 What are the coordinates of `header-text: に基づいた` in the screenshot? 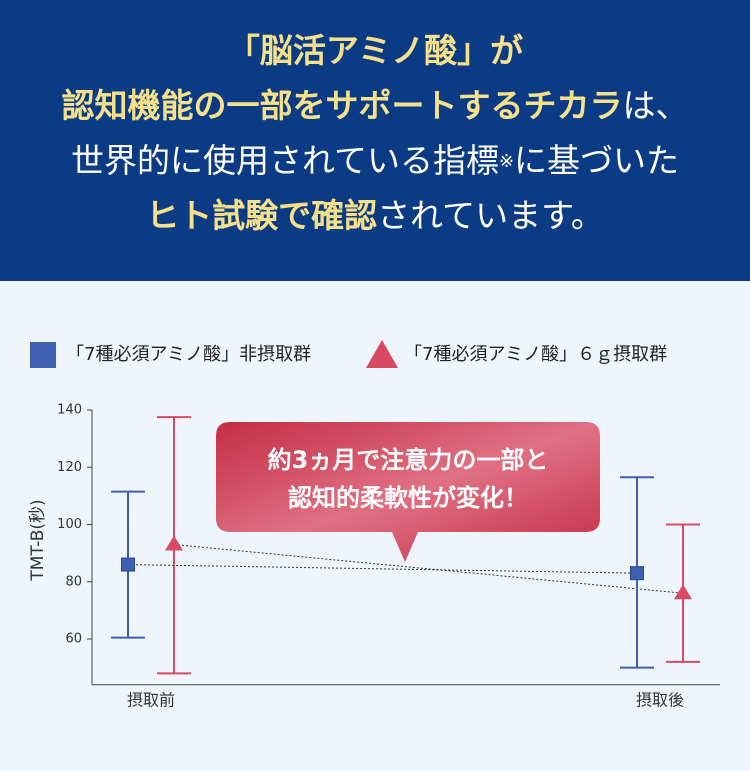 It's located at (596, 160).